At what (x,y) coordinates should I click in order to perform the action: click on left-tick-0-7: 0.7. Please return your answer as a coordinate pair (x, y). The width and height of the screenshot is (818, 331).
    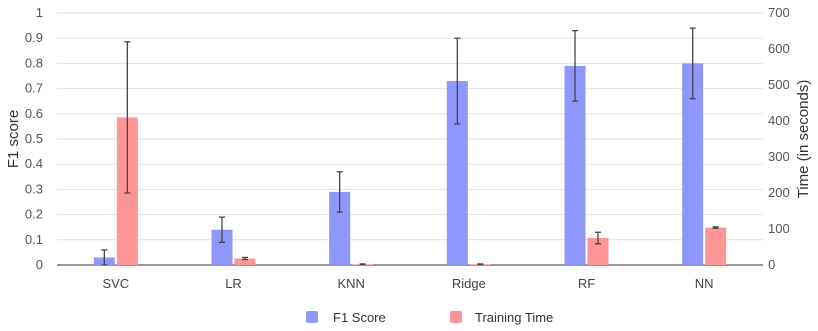
    Looking at the image, I should click on (34, 88).